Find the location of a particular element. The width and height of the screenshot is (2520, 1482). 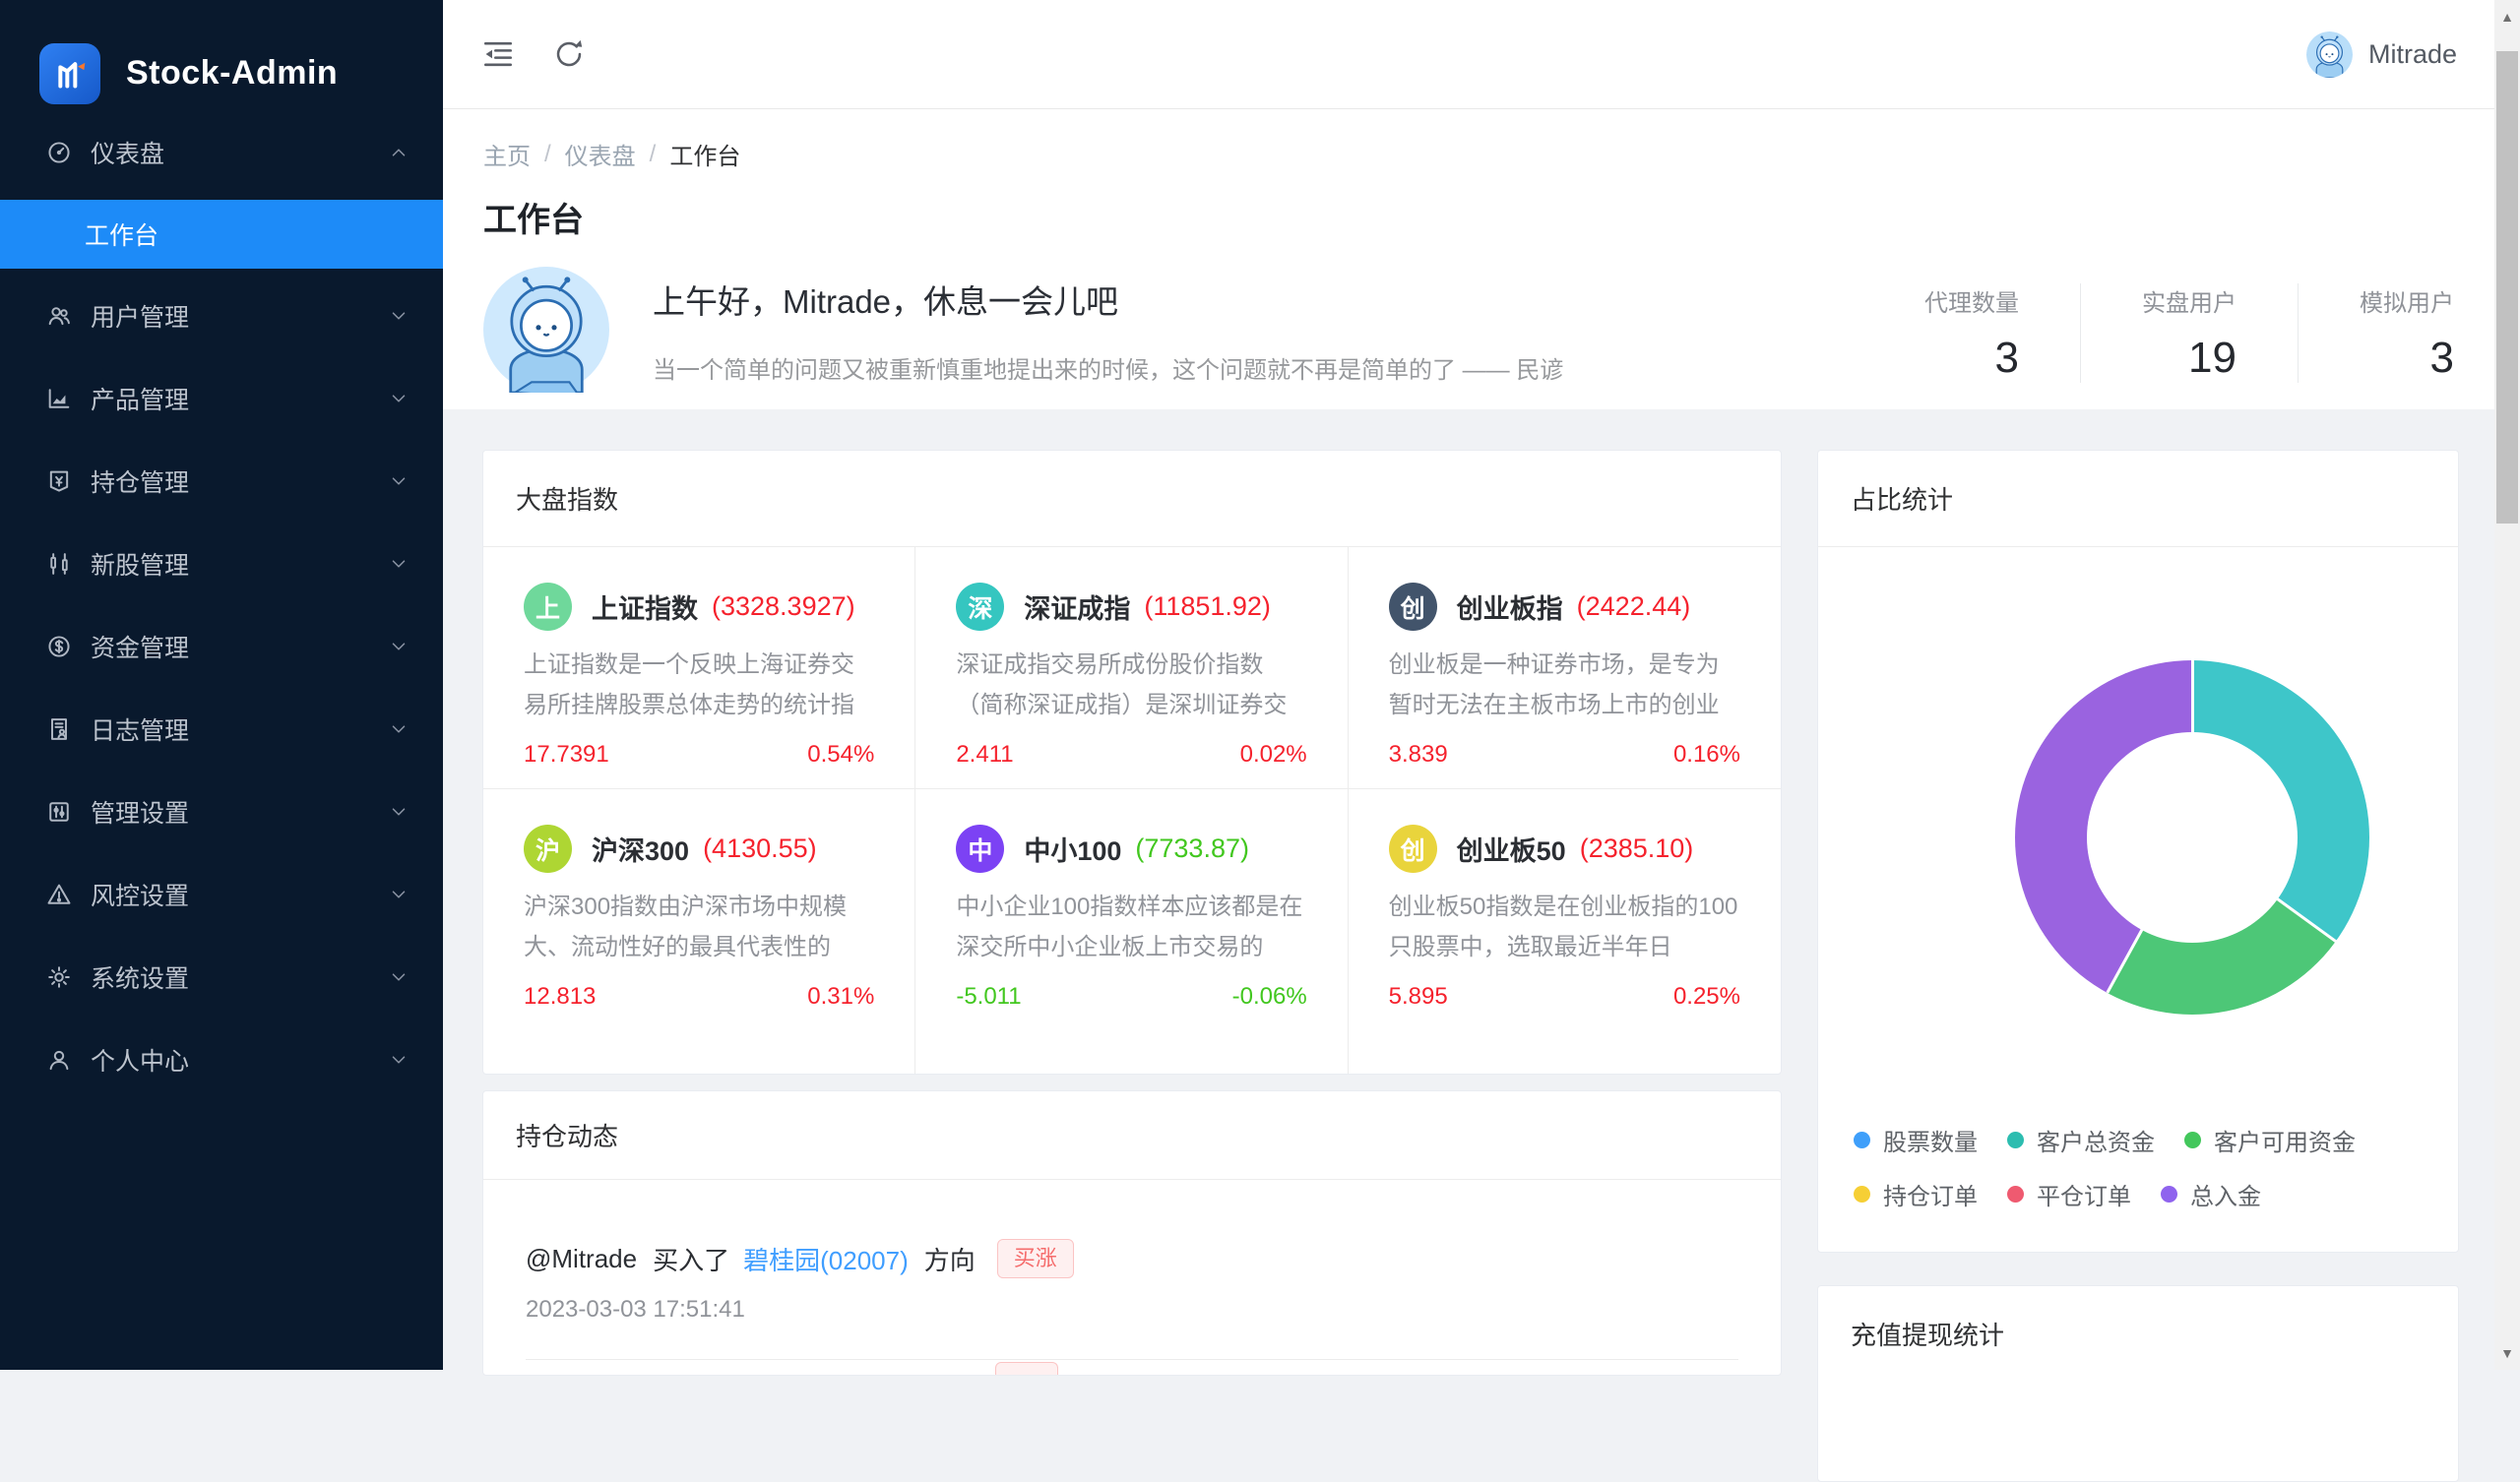

index-change: -5.011 is located at coordinates (988, 997).